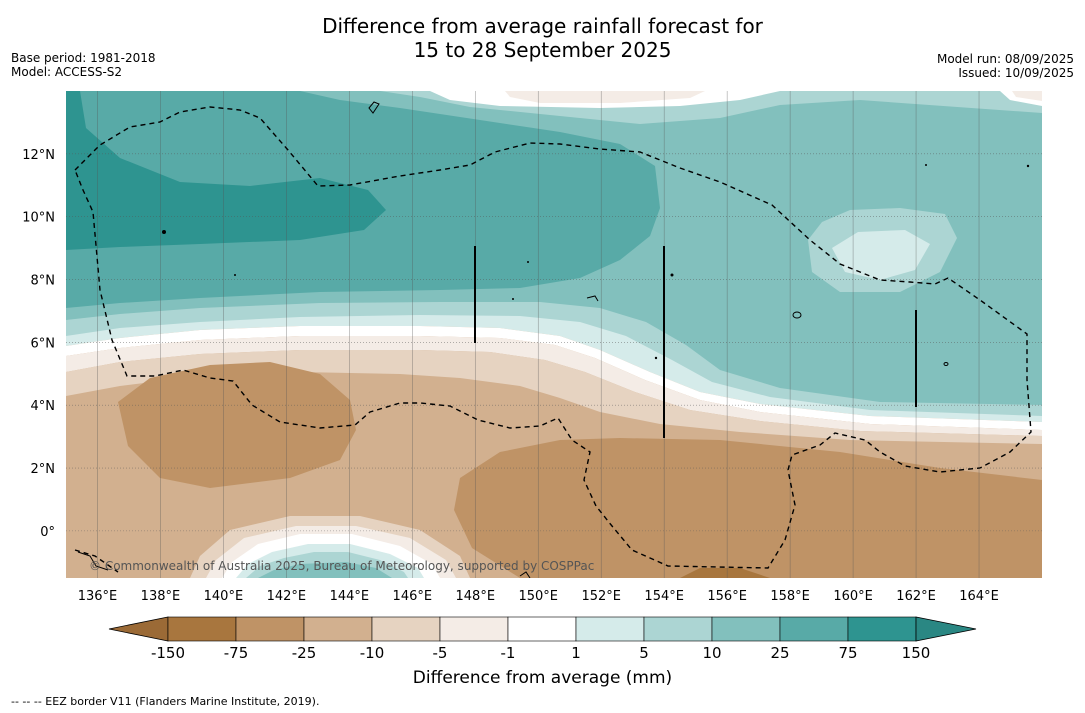 The width and height of the screenshot is (1085, 713). I want to click on lon-tick-label: 164°E, so click(979, 596).